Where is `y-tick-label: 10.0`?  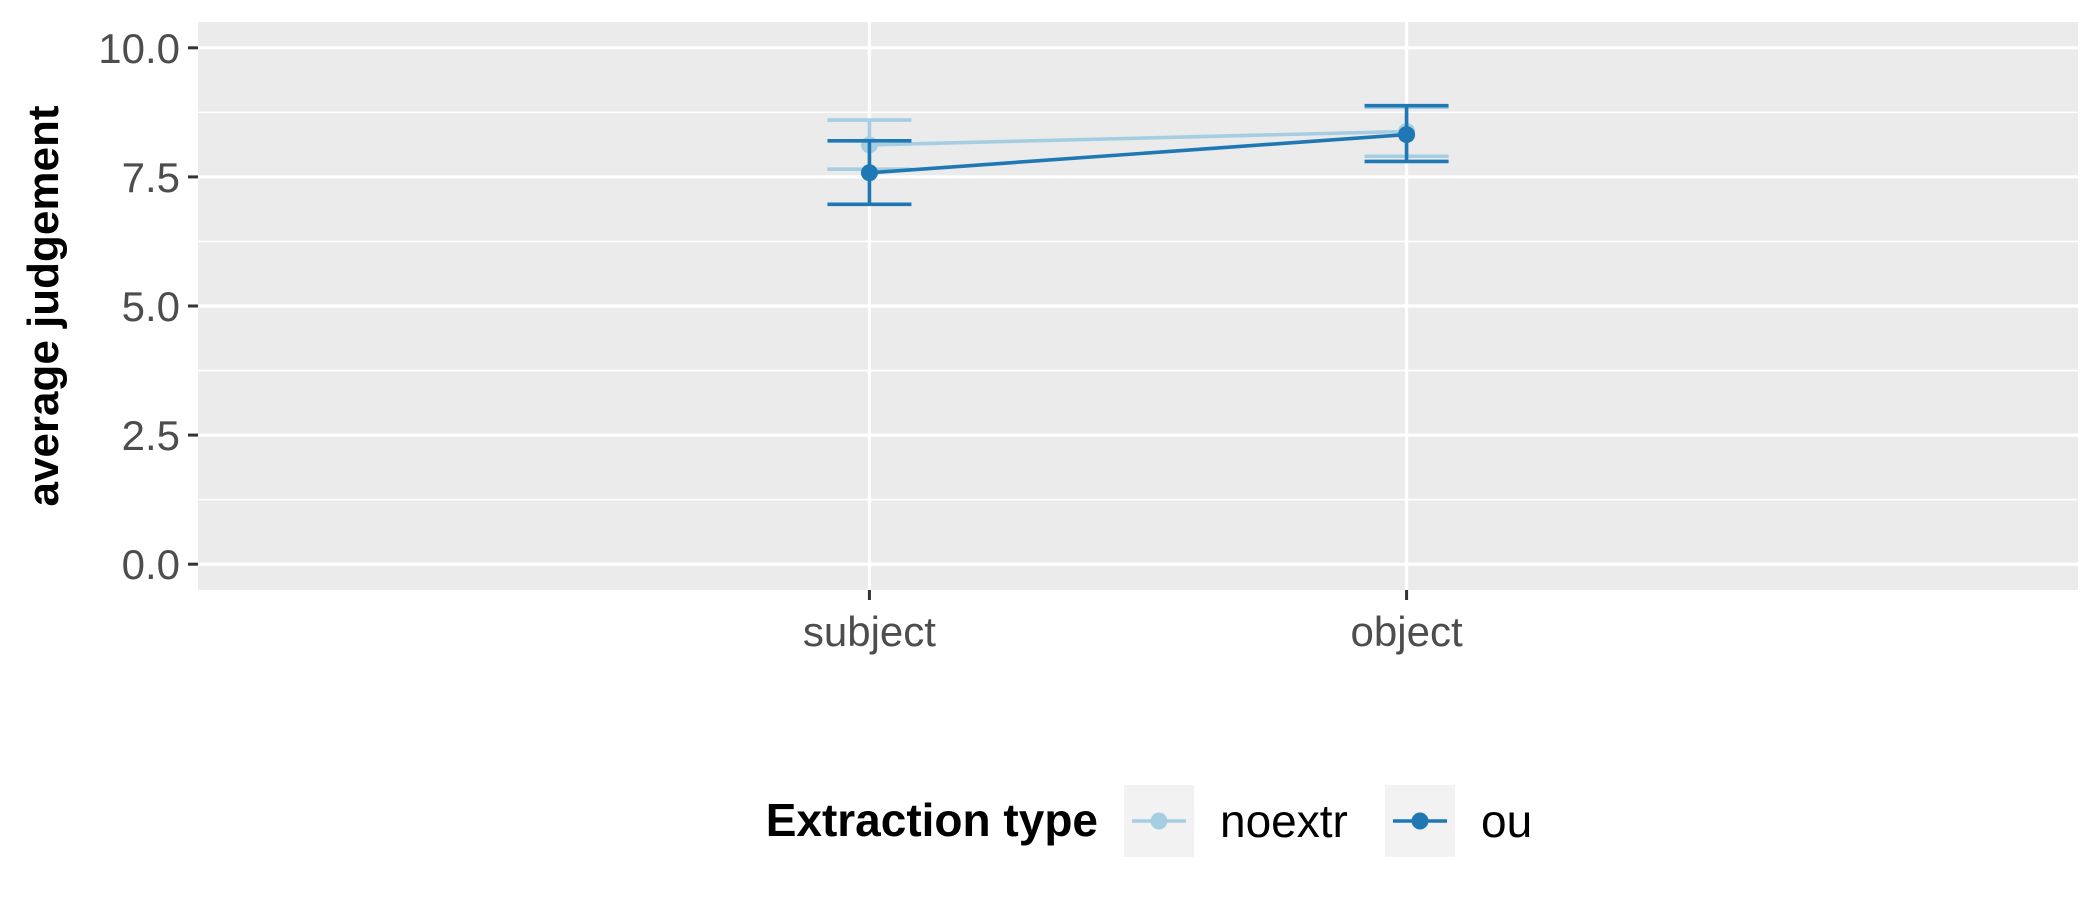
y-tick-label: 10.0 is located at coordinates (139, 48).